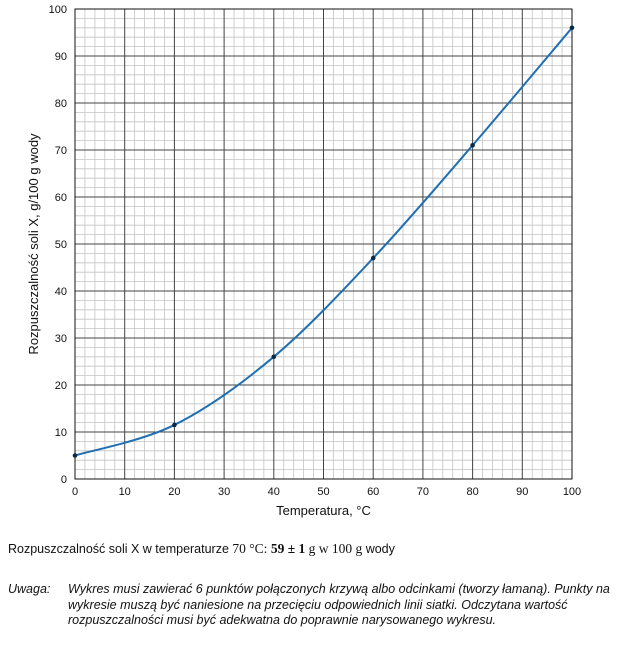 This screenshot has height=659, width=640. What do you see at coordinates (75, 492) in the screenshot?
I see `x-tick-label: 0` at bounding box center [75, 492].